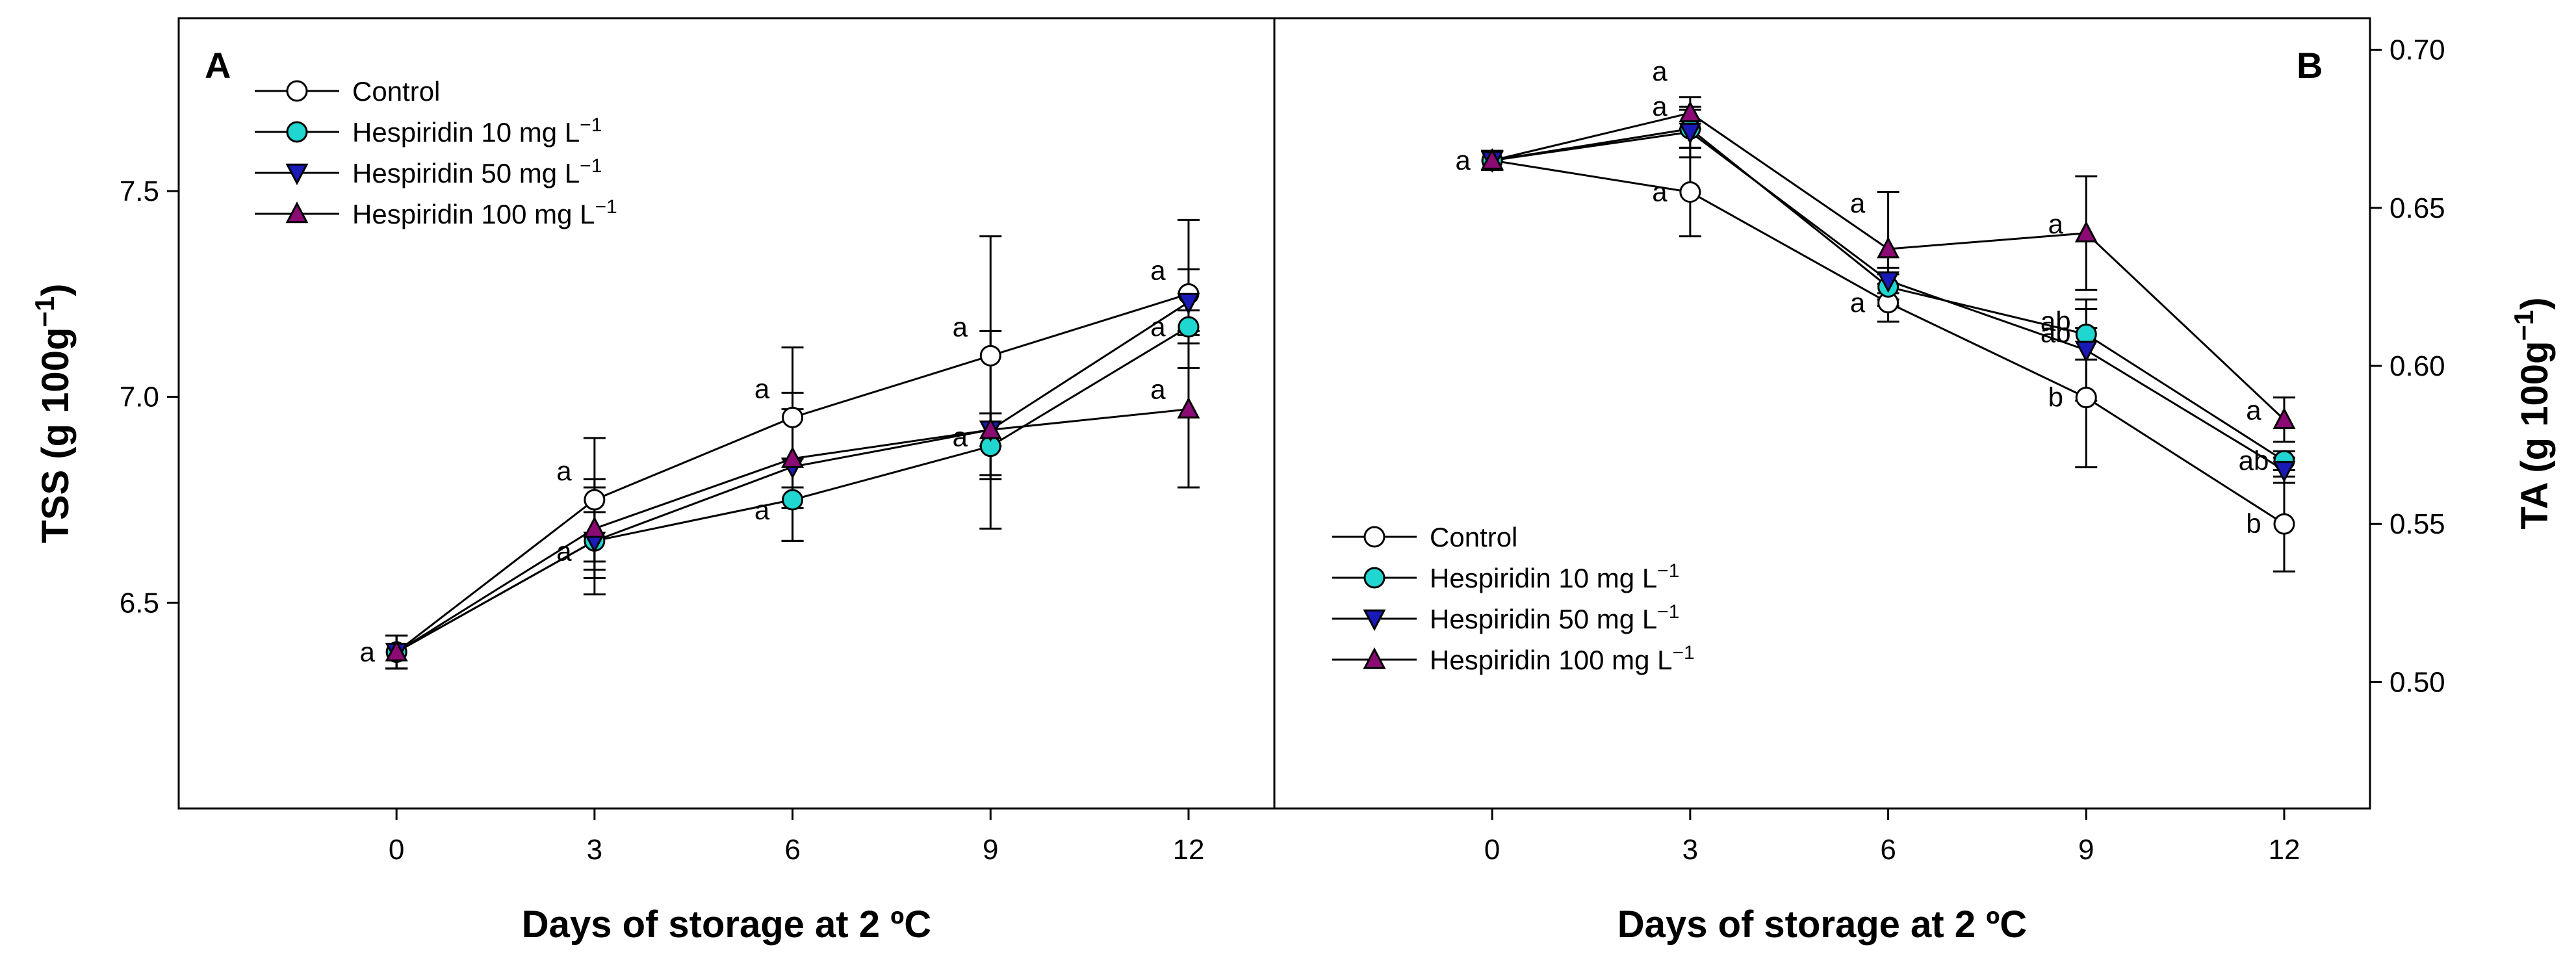 The image size is (2576, 969). Describe the element at coordinates (1375, 658) in the screenshot. I see `panel-b-legend-marker-hesp100` at that location.